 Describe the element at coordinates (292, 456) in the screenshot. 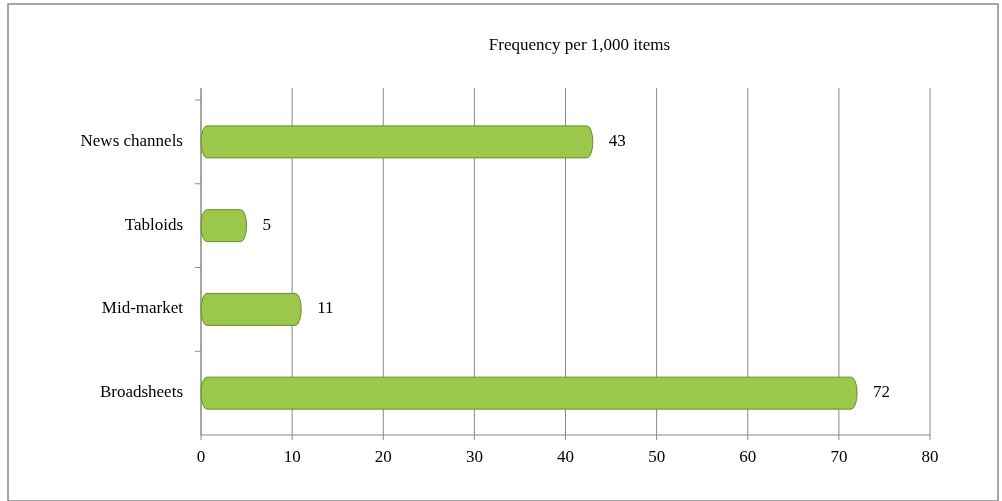

I see `x-tick-label: 10` at that location.